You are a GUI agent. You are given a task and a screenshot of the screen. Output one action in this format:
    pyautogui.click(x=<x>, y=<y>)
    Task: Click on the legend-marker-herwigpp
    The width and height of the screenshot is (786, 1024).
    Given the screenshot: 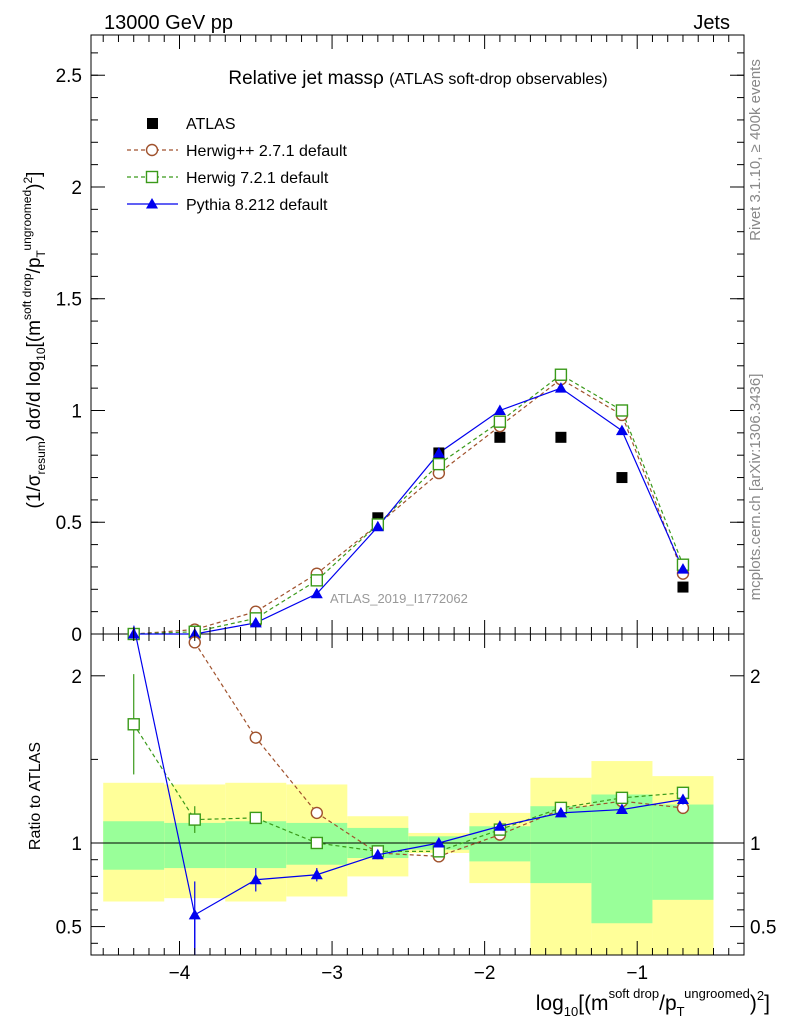 What is the action you would take?
    pyautogui.click(x=152, y=150)
    